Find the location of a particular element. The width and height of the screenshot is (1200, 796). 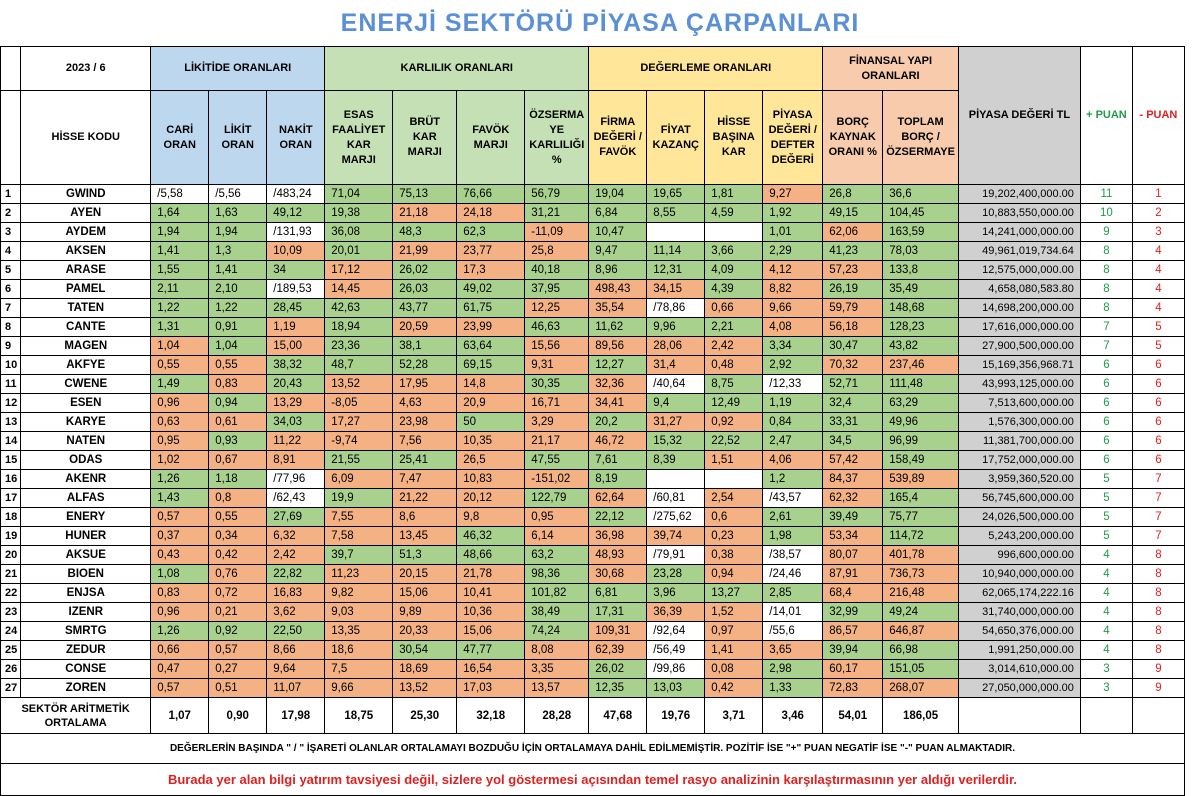

ratio-cell: 1,94 is located at coordinates (238, 232).